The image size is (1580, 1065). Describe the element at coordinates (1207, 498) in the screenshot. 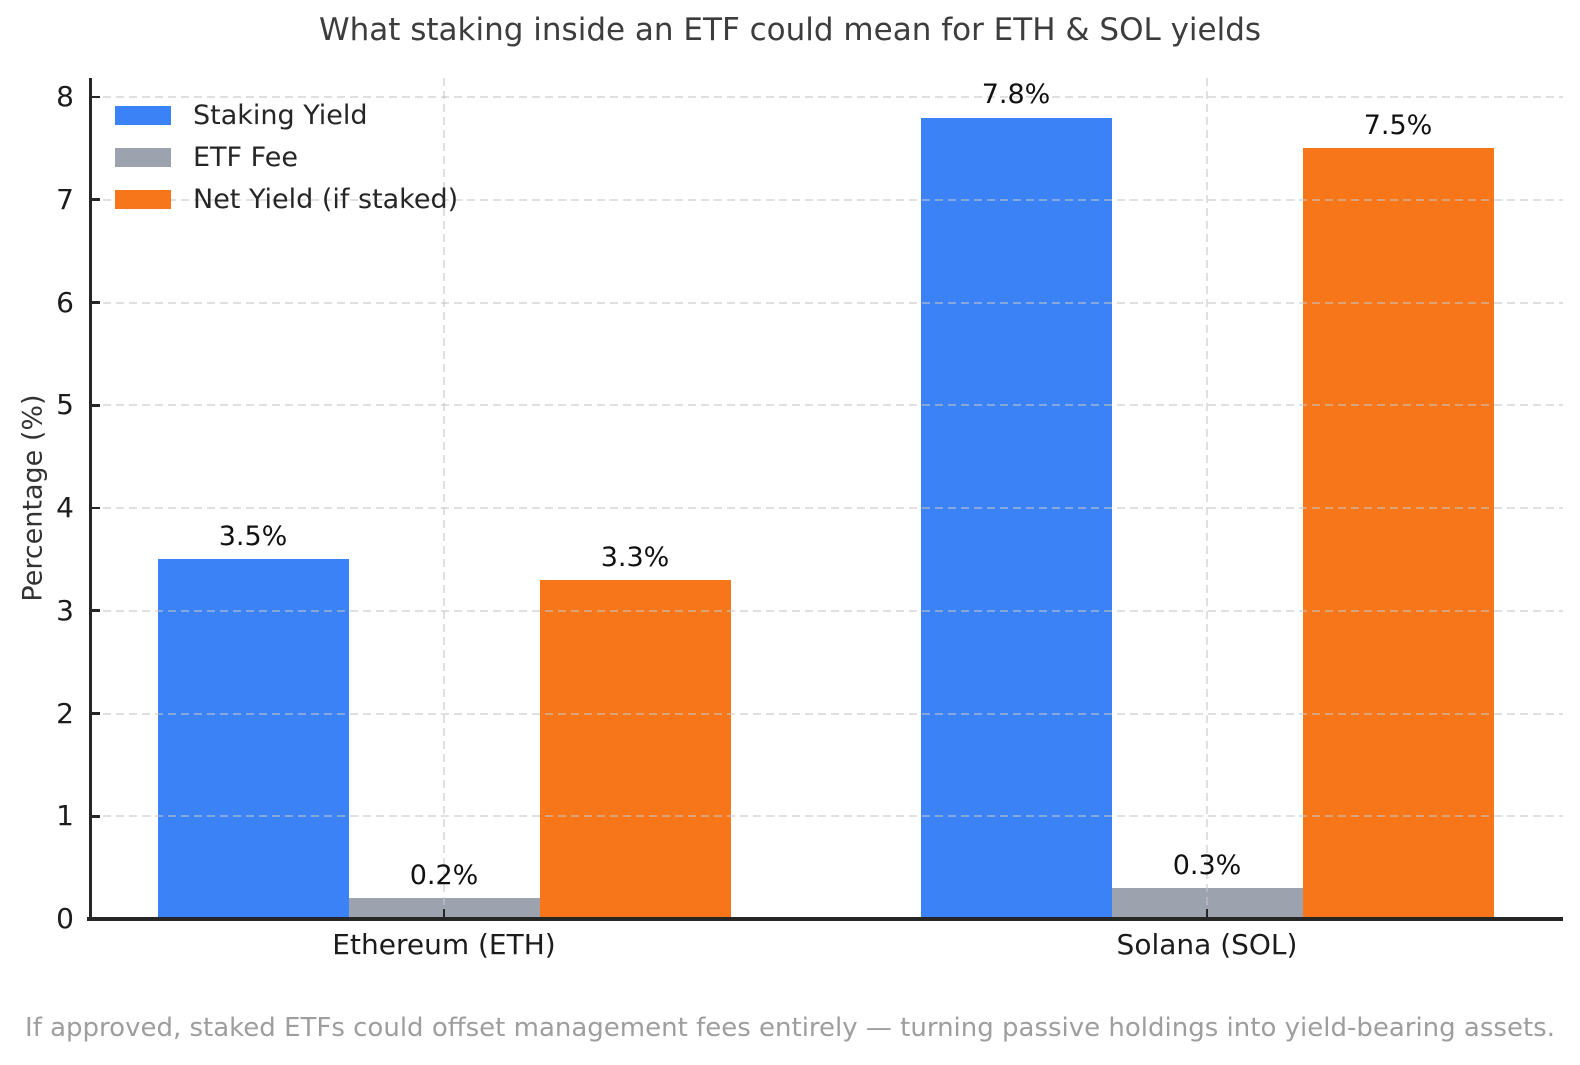

I see `x-gridline-solana-sol` at that location.